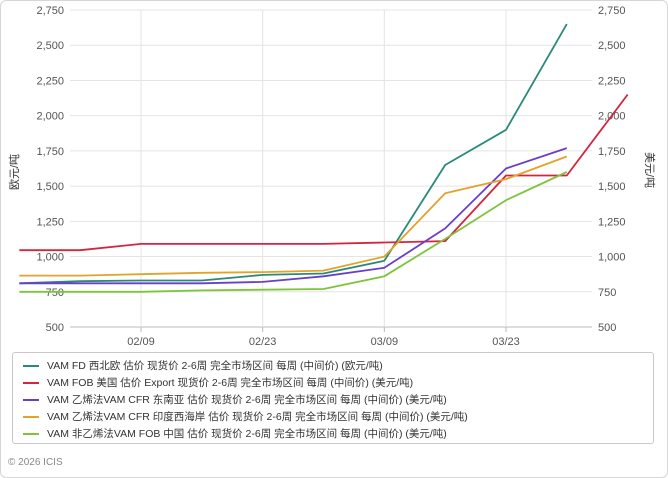 The height and width of the screenshot is (478, 668). Describe the element at coordinates (50, 46) in the screenshot. I see `left-tick-label: 2,500` at that location.